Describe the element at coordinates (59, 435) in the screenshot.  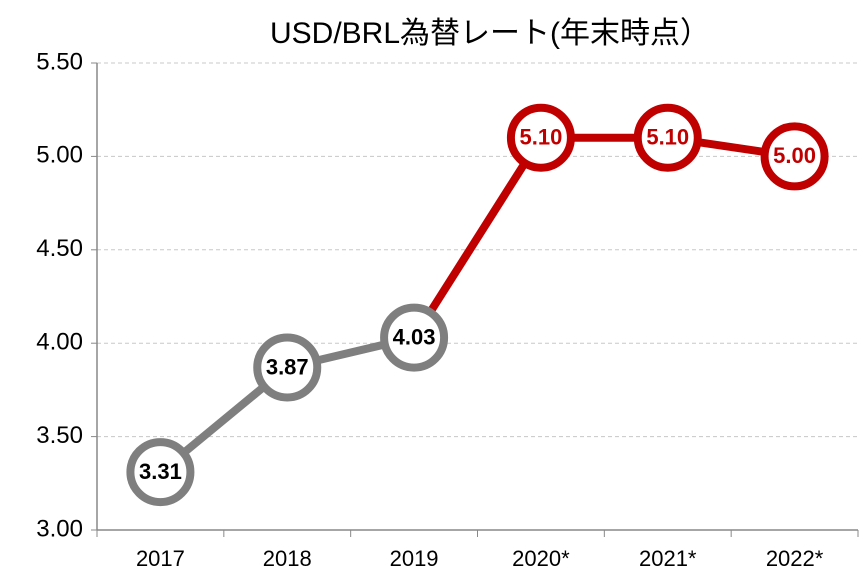
I see `y-tick-label: 3.50` at that location.